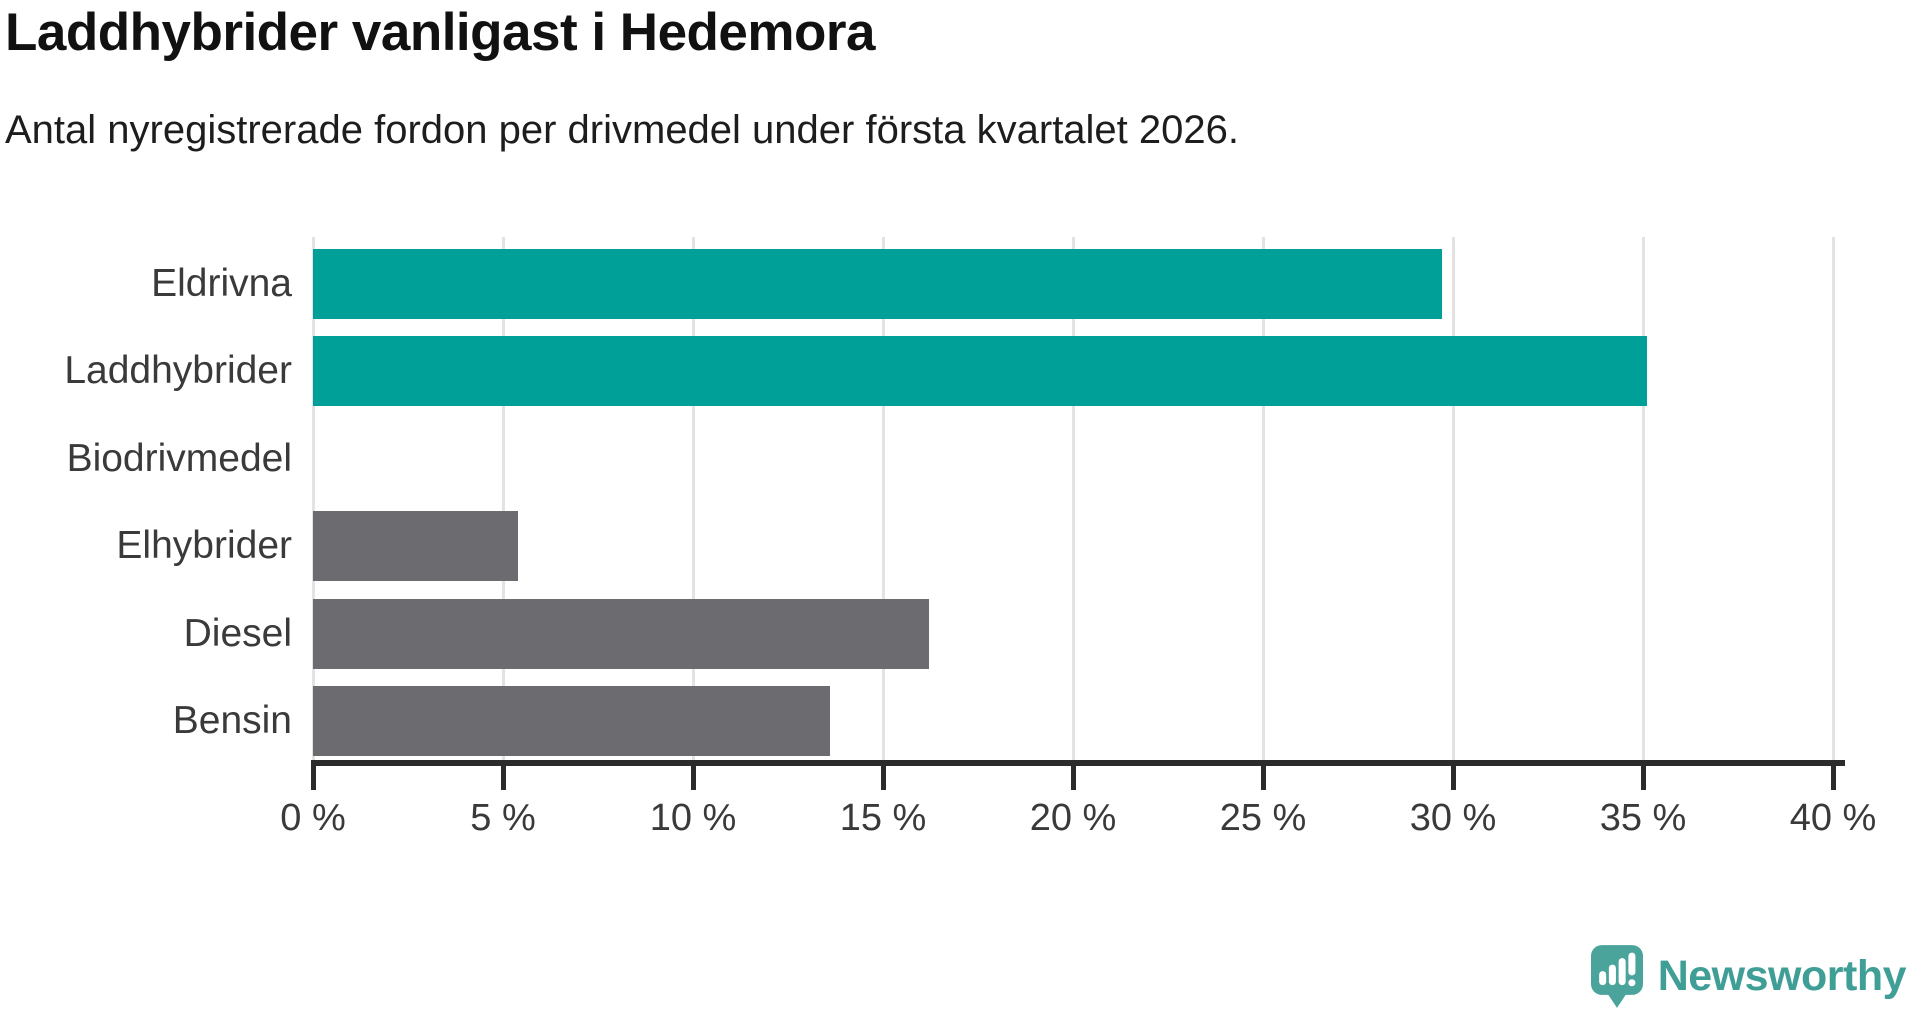 The width and height of the screenshot is (1920, 1010). I want to click on category-label-biodrivmedel: Biodrivmedel, so click(179, 458).